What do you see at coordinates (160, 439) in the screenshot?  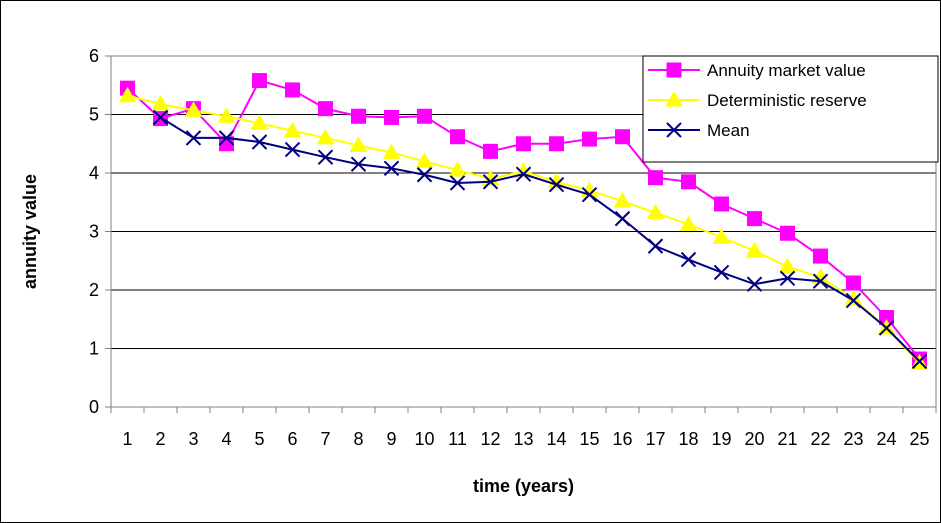 I see `x-tick-label: 2` at bounding box center [160, 439].